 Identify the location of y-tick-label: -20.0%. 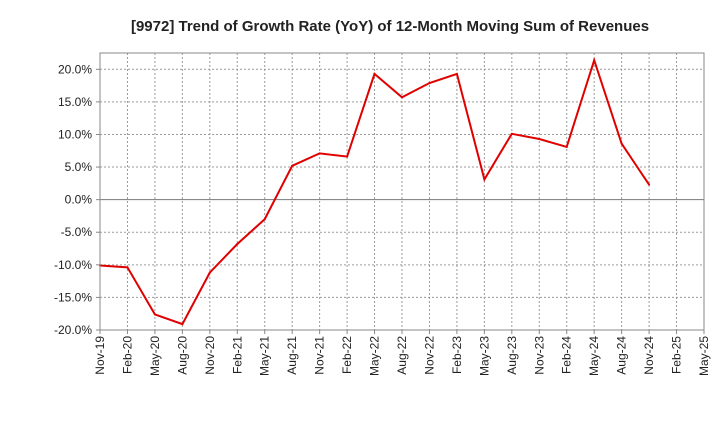
(73, 330).